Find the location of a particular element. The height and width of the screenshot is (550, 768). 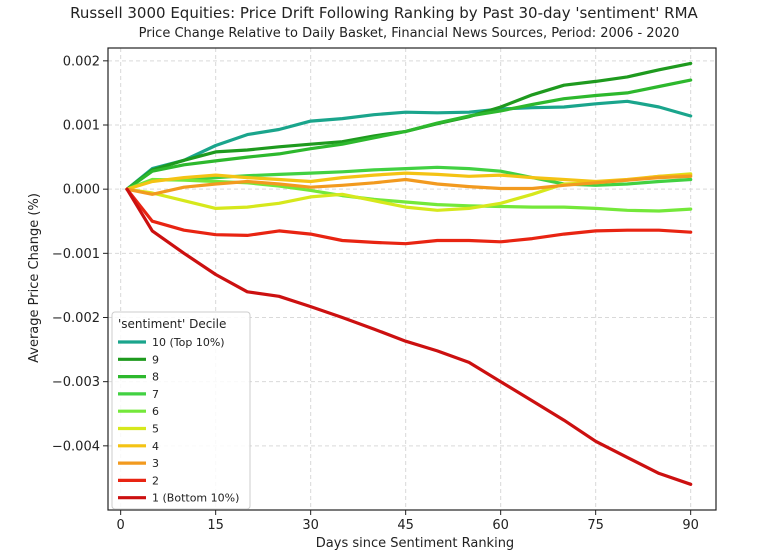

x-axis-ticks: 0 15 30 45 60 75 90 is located at coordinates (408, 521).